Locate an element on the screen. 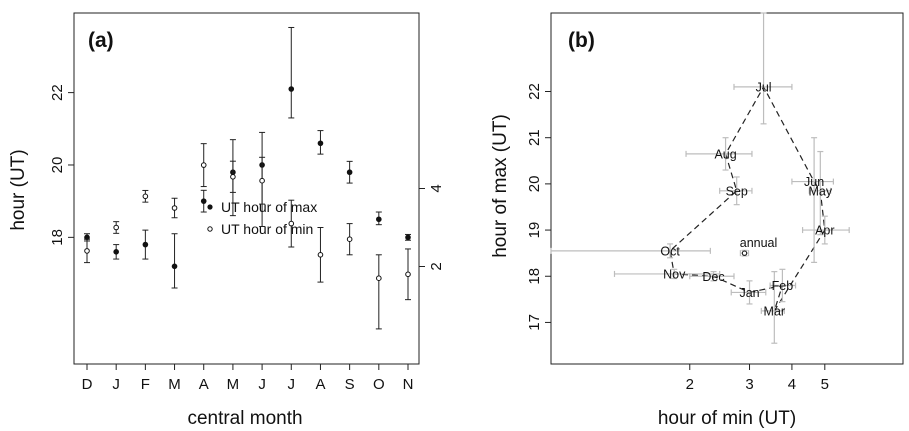 The width and height of the screenshot is (909, 431). y-tick-label-18: 18 is located at coordinates (534, 276).